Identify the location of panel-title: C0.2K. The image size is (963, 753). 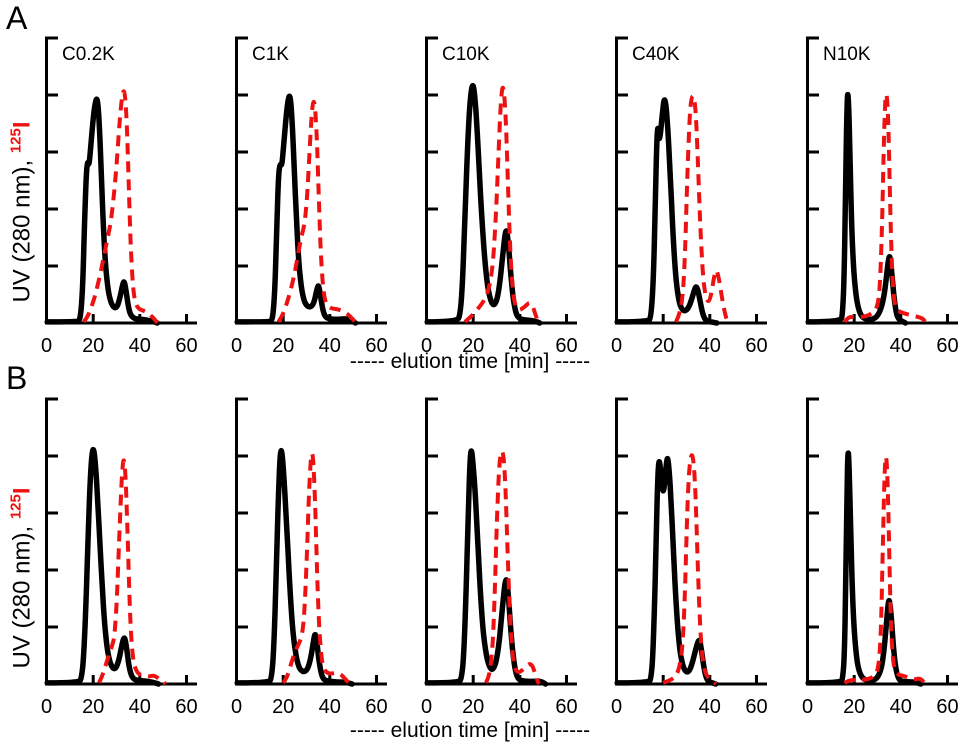
(88, 54).